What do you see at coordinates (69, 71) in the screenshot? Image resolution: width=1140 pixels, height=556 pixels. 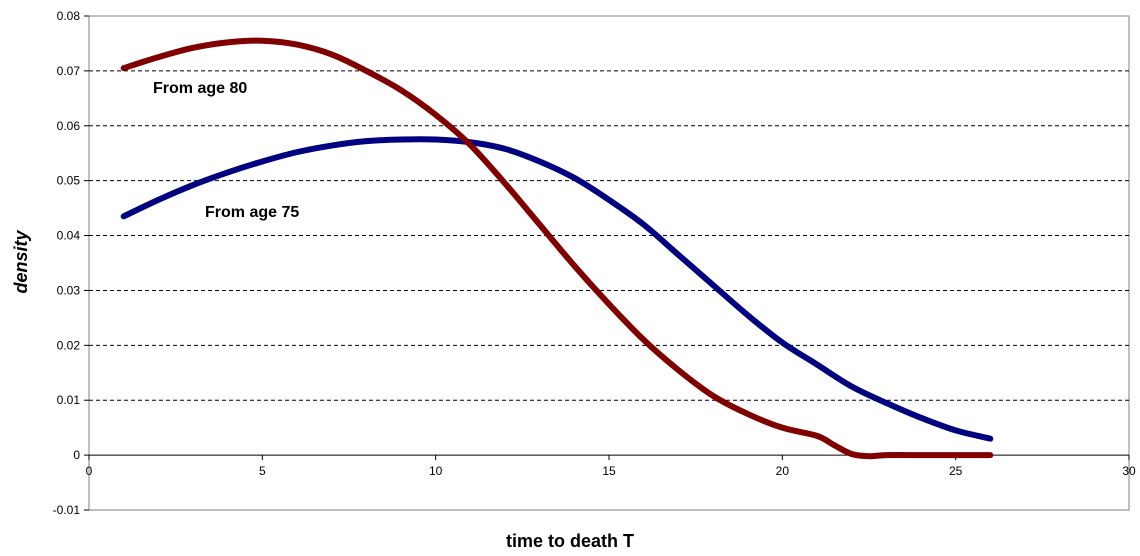 I see `y-tick-label: 0.07` at bounding box center [69, 71].